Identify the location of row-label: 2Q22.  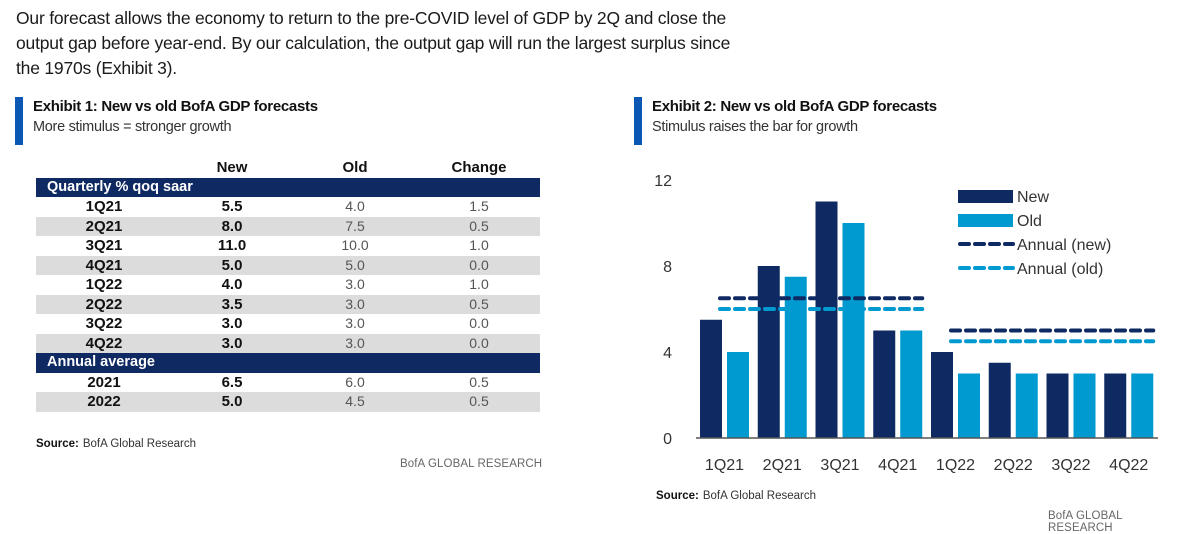
(104, 304).